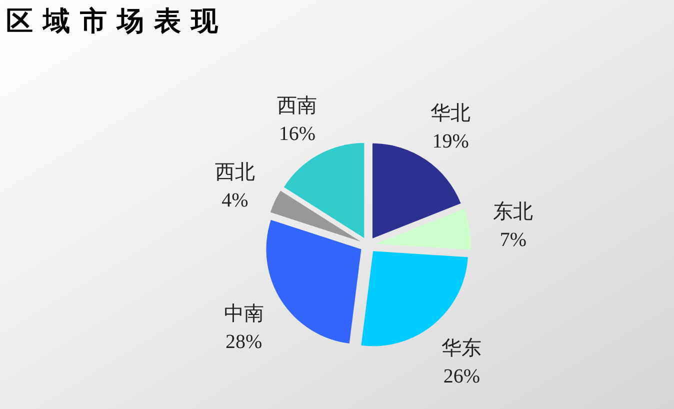  Describe the element at coordinates (462, 348) in the screenshot. I see `slice-label: 华东` at that location.